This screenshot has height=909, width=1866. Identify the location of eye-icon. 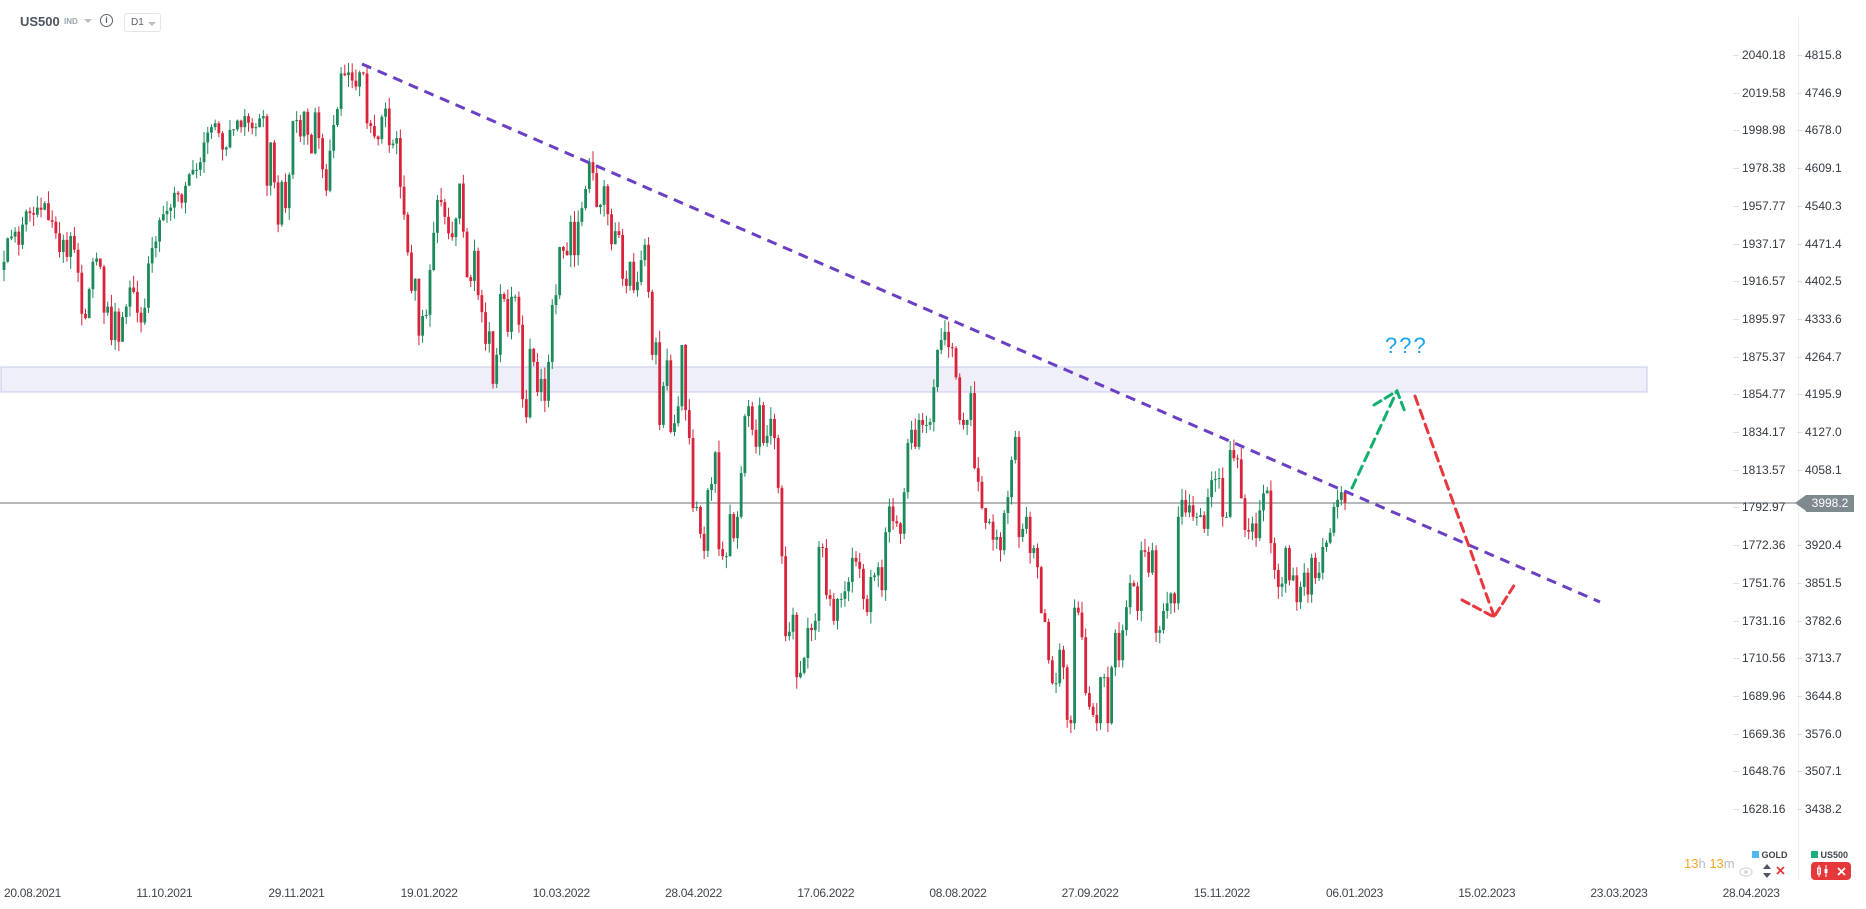
(1746, 872).